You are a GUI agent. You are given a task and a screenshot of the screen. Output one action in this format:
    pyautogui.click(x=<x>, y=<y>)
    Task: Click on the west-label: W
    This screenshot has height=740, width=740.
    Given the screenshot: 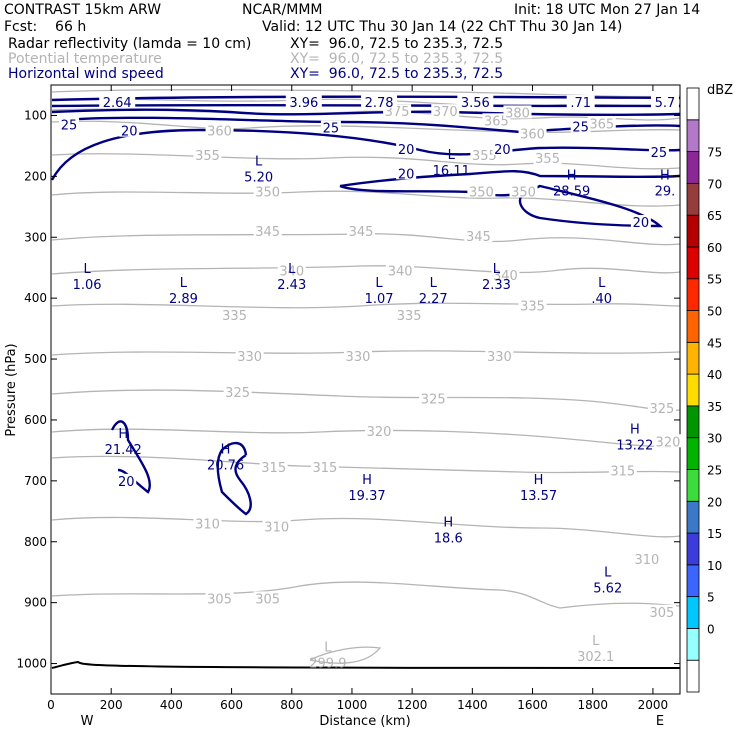 What is the action you would take?
    pyautogui.click(x=87, y=721)
    